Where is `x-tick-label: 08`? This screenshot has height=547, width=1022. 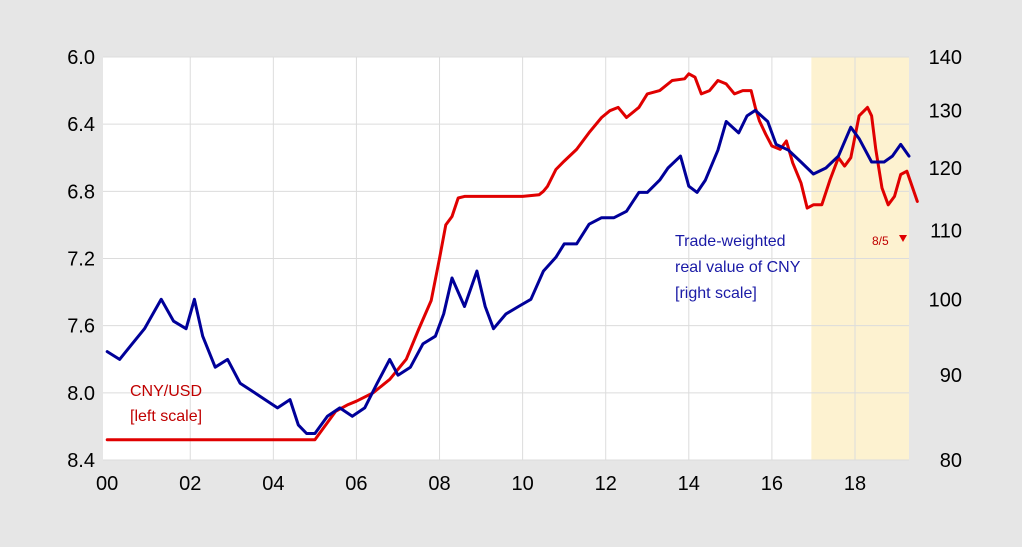 x-tick-label: 08 is located at coordinates (439, 484).